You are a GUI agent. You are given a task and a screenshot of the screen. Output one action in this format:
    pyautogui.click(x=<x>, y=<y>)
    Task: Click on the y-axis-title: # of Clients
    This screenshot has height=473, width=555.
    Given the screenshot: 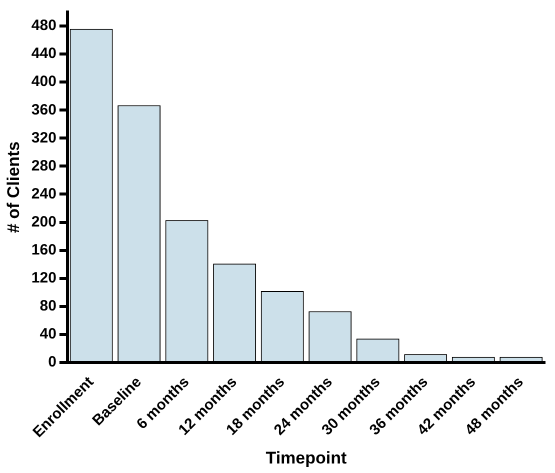 What is the action you would take?
    pyautogui.click(x=13, y=187)
    